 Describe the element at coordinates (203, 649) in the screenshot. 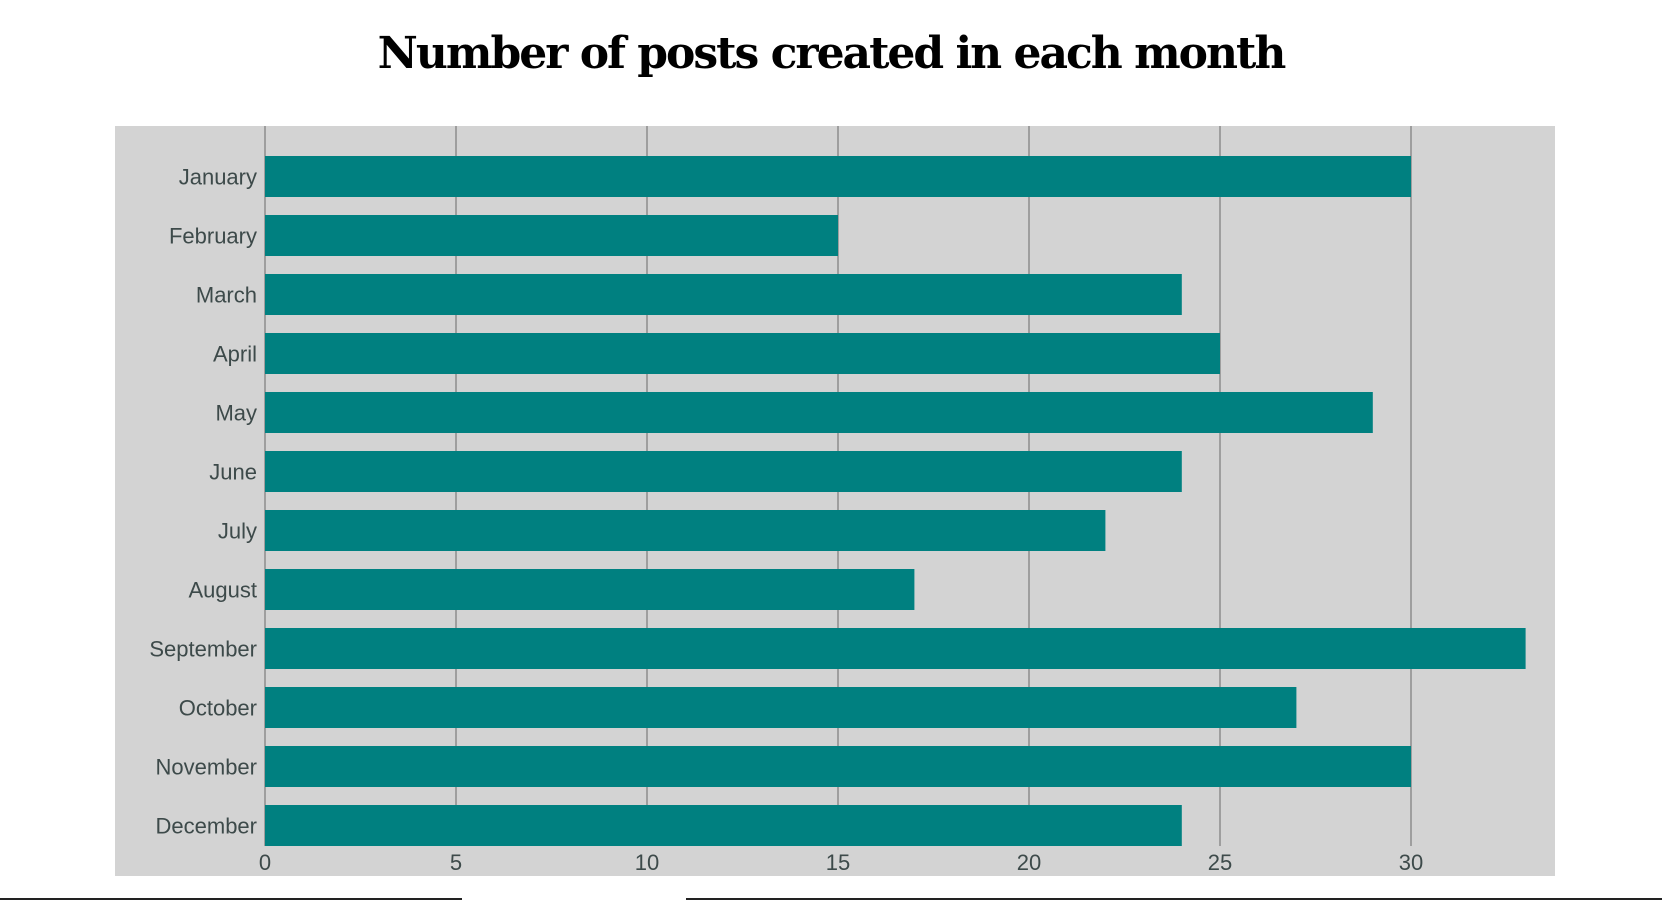

I see `category-label: September` at that location.